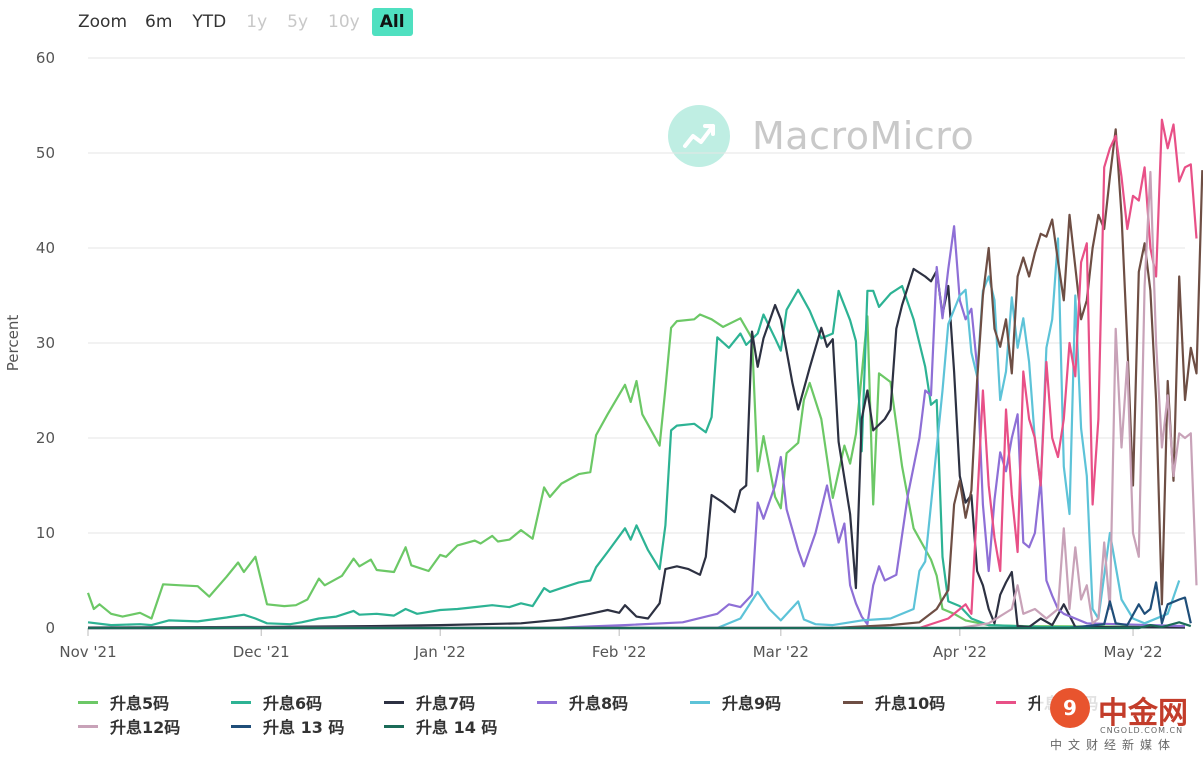 The width and height of the screenshot is (1203, 760). What do you see at coordinates (140, 703) in the screenshot?
I see `legend-label: 升息5码` at bounding box center [140, 703].